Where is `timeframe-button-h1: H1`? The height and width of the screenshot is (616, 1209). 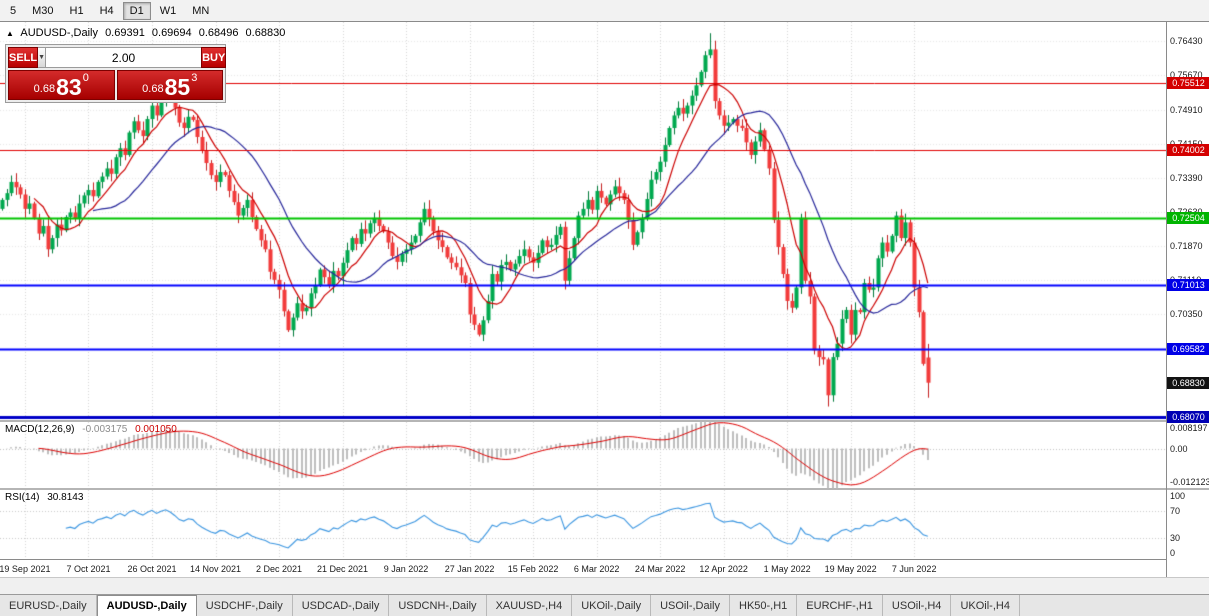 timeframe-button-h1: H1 is located at coordinates (77, 11).